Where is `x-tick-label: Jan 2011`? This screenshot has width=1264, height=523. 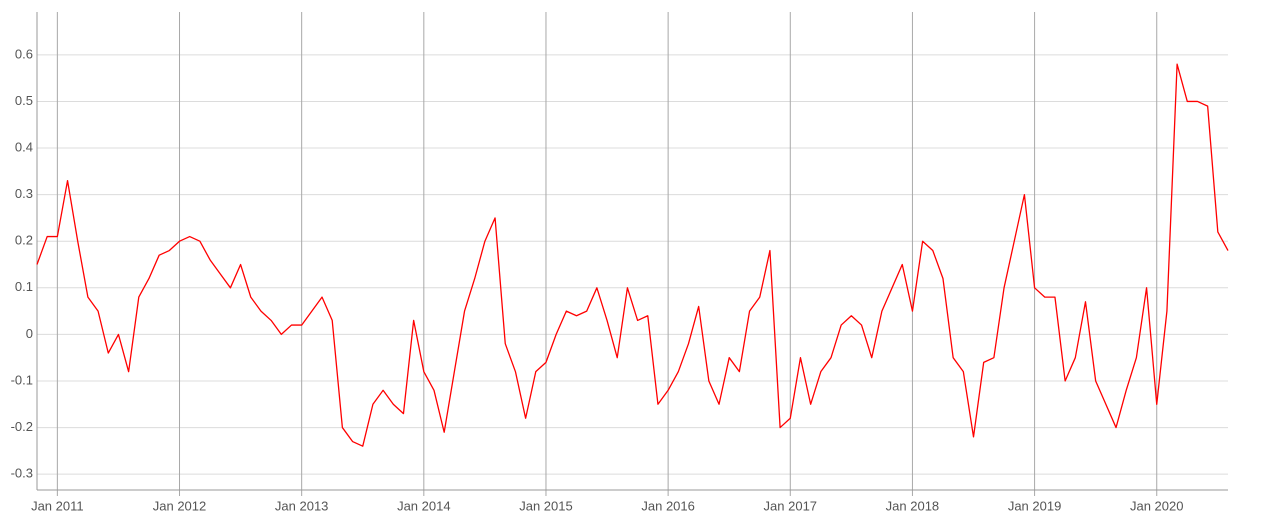
x-tick-label: Jan 2011 is located at coordinates (57, 505).